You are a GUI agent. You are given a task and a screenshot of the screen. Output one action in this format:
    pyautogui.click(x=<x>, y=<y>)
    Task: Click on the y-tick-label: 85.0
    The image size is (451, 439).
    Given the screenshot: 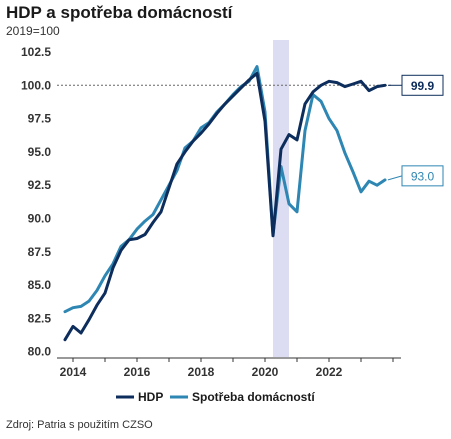 What is the action you would take?
    pyautogui.click(x=40, y=285)
    